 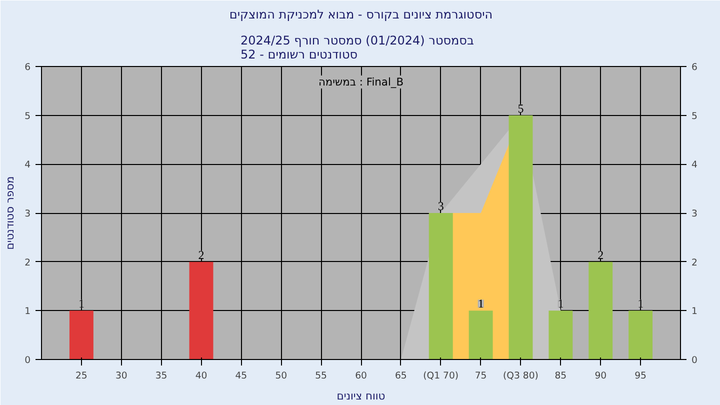 I want to click on data-label: 5, so click(x=521, y=108).